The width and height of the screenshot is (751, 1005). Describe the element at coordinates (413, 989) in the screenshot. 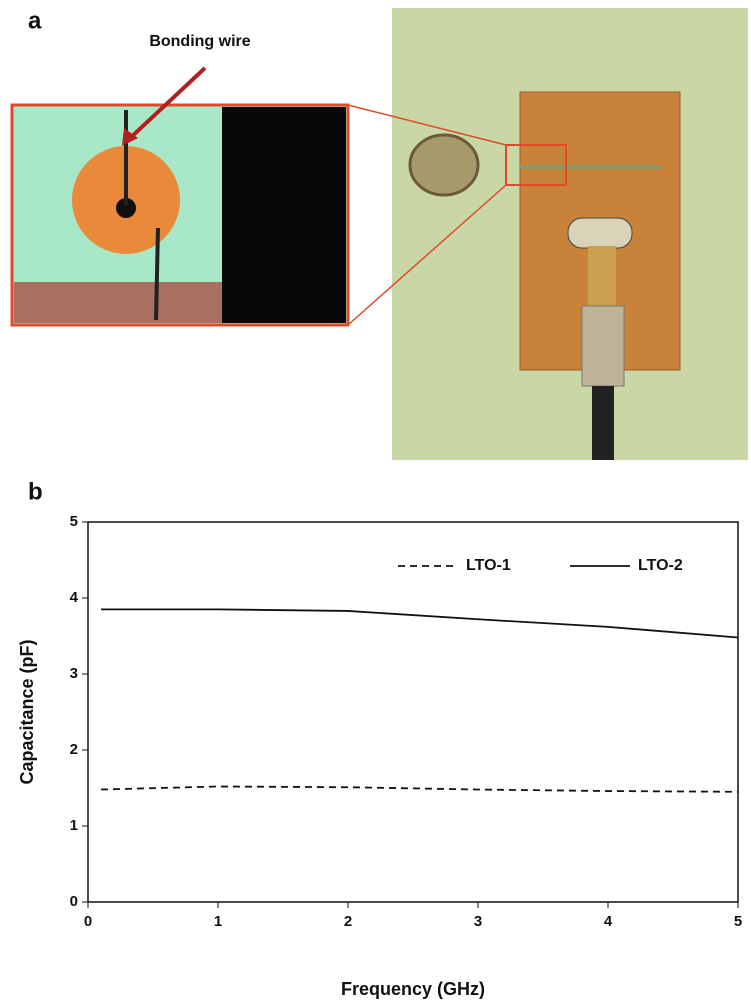

I see `x-axis-title: Frequency (GHz)` at that location.